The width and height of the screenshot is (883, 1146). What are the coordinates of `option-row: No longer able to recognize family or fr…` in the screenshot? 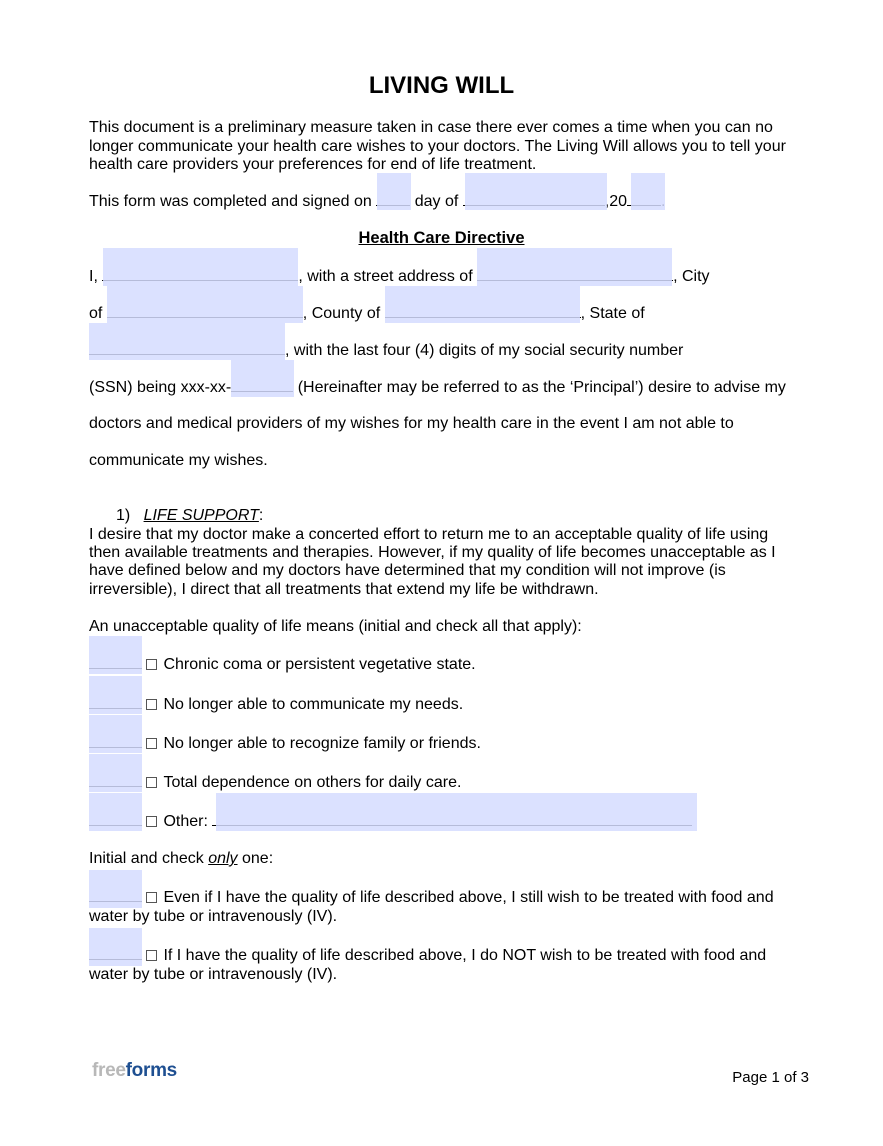 It's located at (285, 743).